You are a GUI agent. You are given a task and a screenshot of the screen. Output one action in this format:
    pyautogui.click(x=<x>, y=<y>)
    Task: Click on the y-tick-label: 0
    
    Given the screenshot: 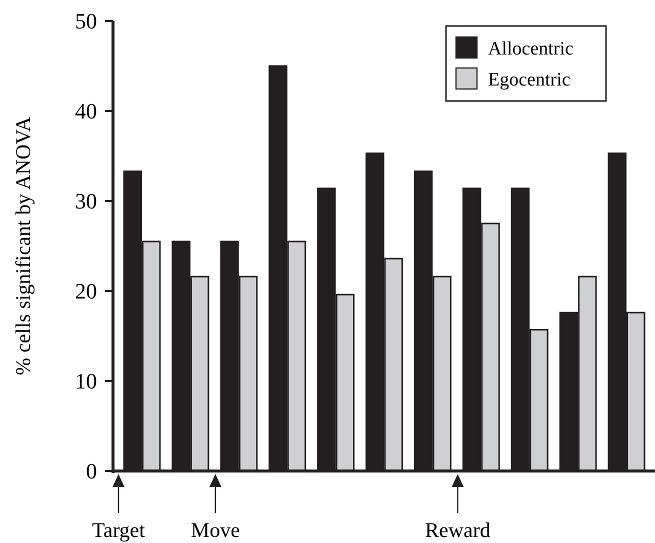 What is the action you would take?
    pyautogui.click(x=91, y=471)
    